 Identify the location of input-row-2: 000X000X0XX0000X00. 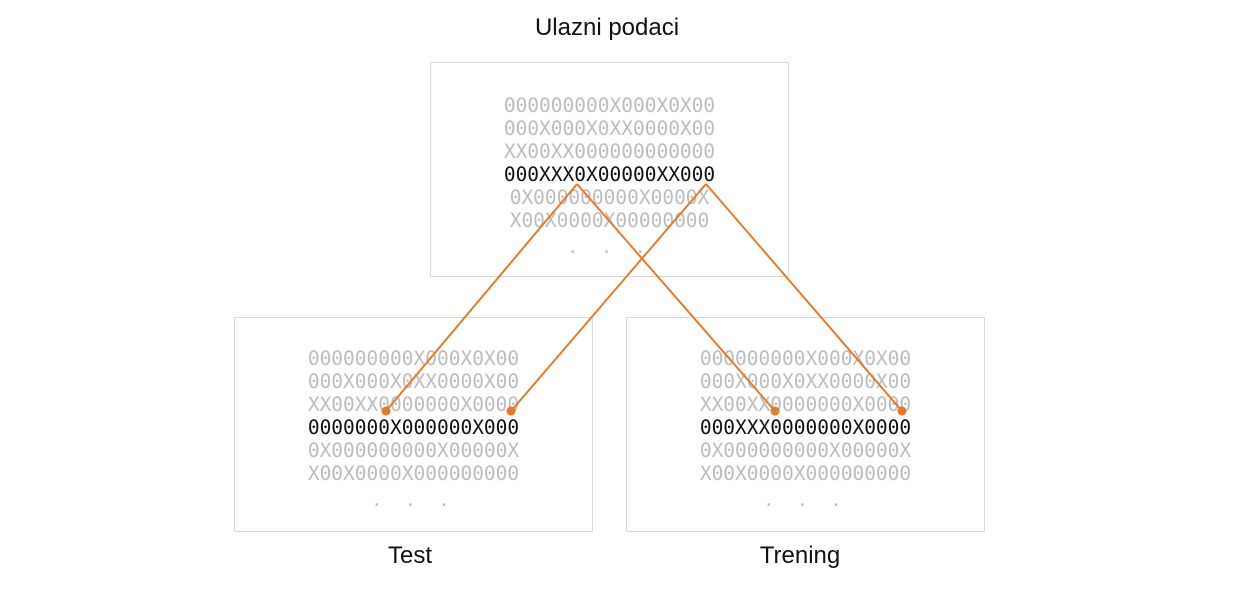
(609, 128).